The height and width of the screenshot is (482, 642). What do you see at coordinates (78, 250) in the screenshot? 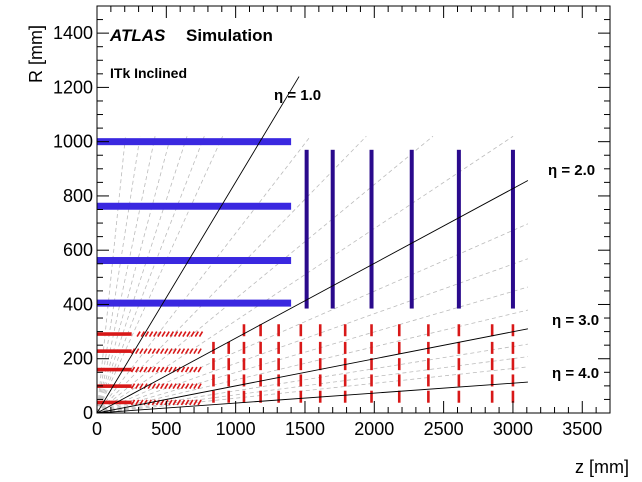
I see `y-tick-label: 600` at bounding box center [78, 250].